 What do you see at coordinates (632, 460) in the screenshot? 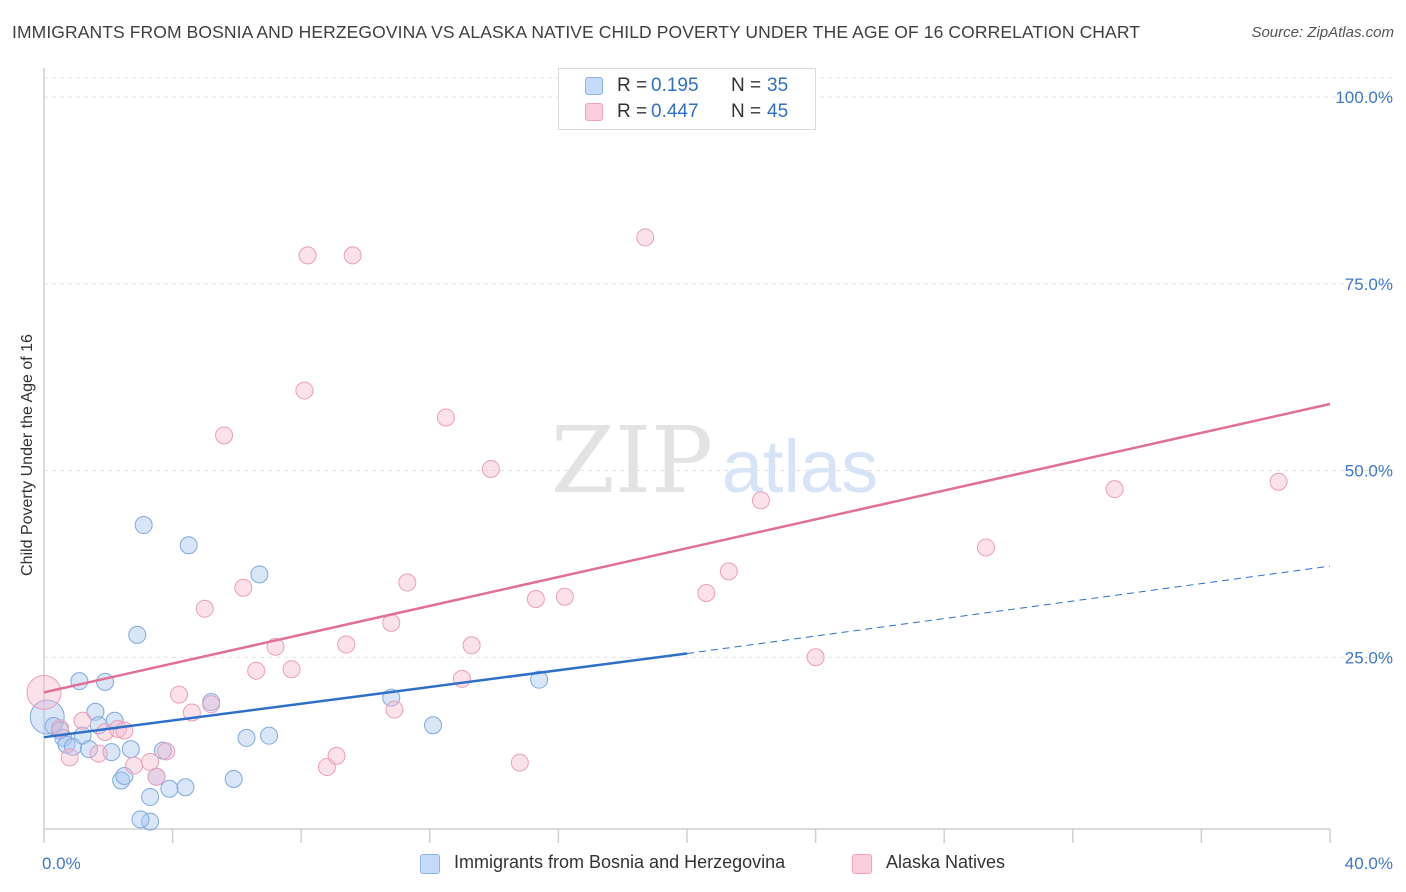
I see `watermark-zip: ZIP` at bounding box center [632, 460].